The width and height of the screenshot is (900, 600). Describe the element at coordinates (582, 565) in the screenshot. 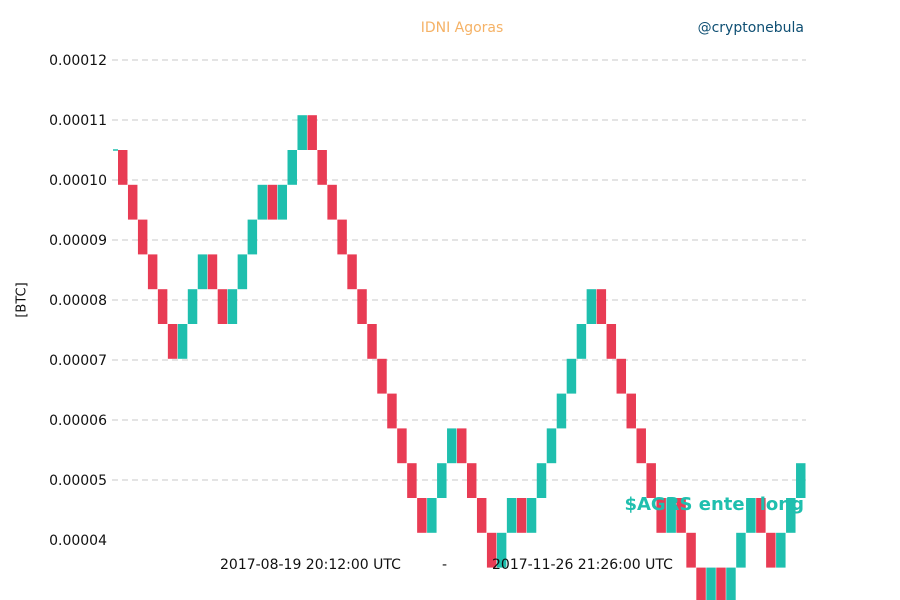

I see `end-date-label: 2017-11-26 21:26:00 UTC` at that location.